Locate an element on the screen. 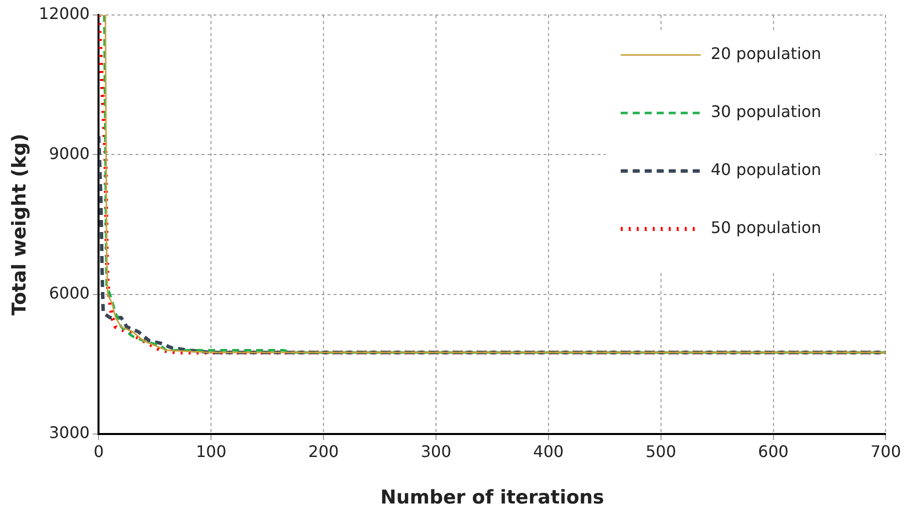  legend-label: 30 population is located at coordinates (766, 112).